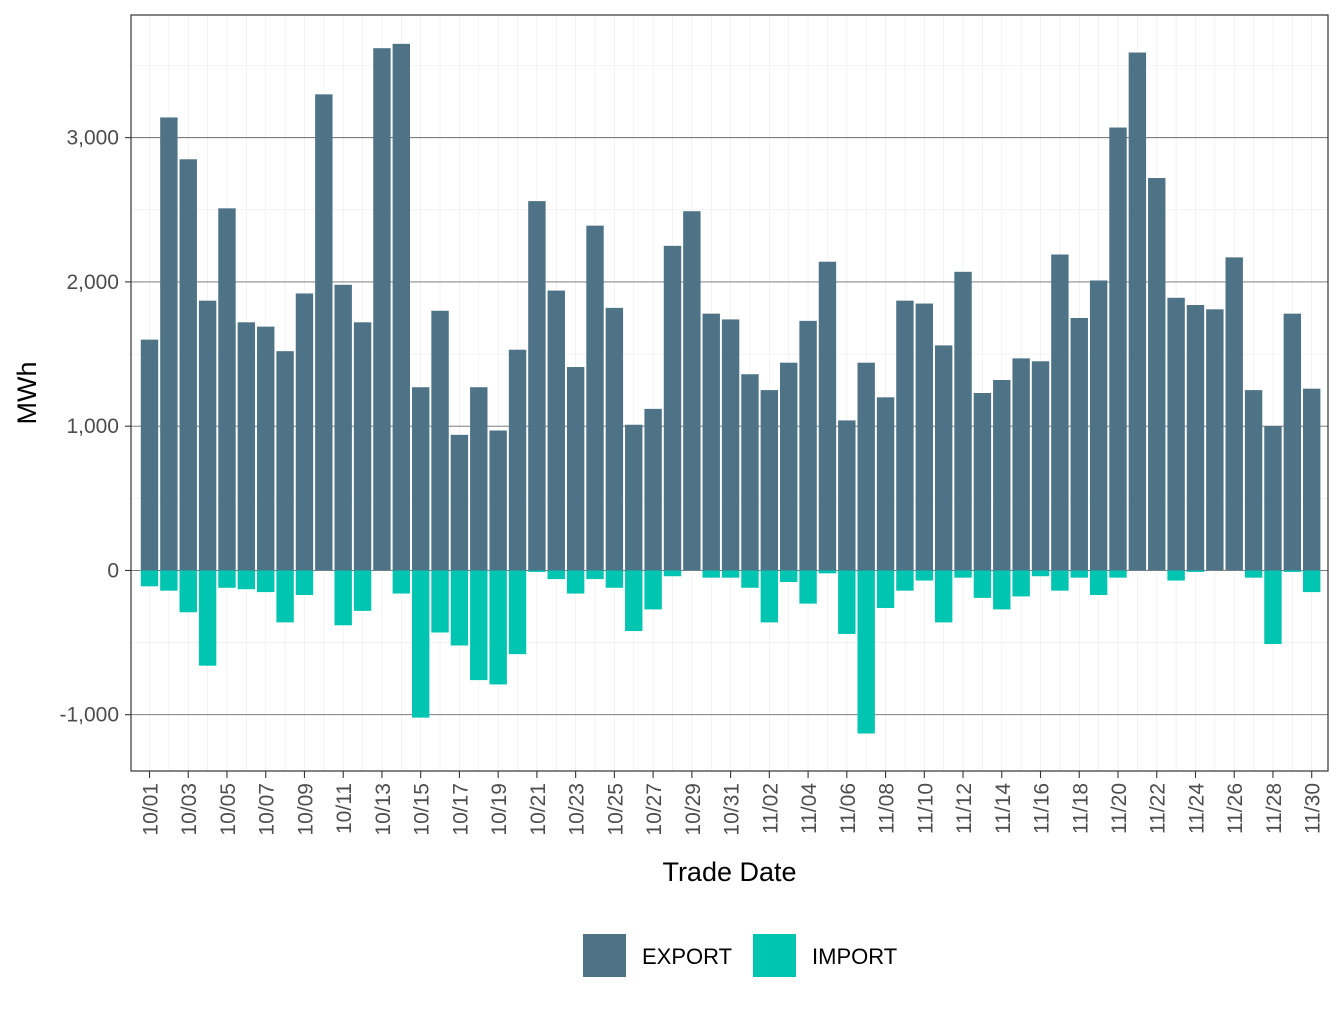 The width and height of the screenshot is (1344, 1013). What do you see at coordinates (383, 809) in the screenshot?
I see `x-tick-label: 10/13` at bounding box center [383, 809].